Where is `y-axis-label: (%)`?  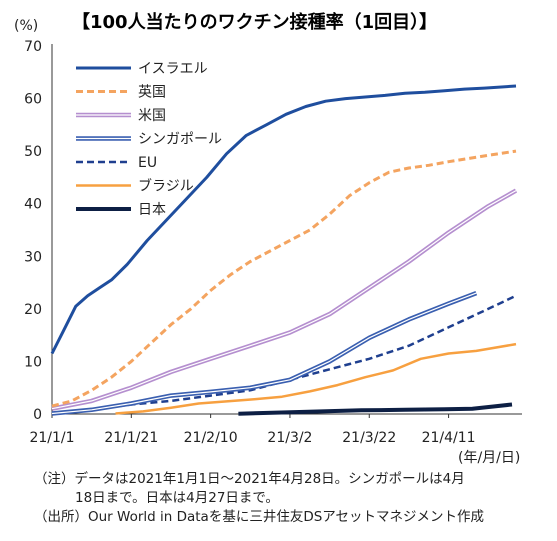 y-axis-label: (%) is located at coordinates (26, 26).